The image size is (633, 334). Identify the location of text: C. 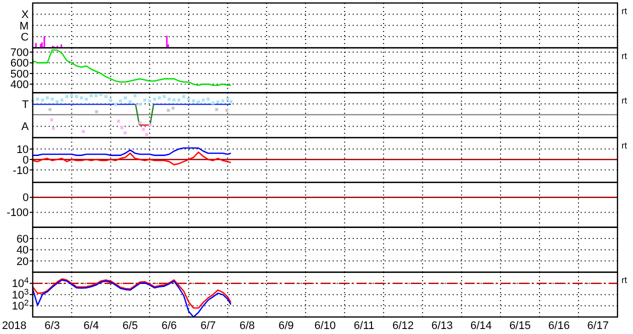
(24, 37).